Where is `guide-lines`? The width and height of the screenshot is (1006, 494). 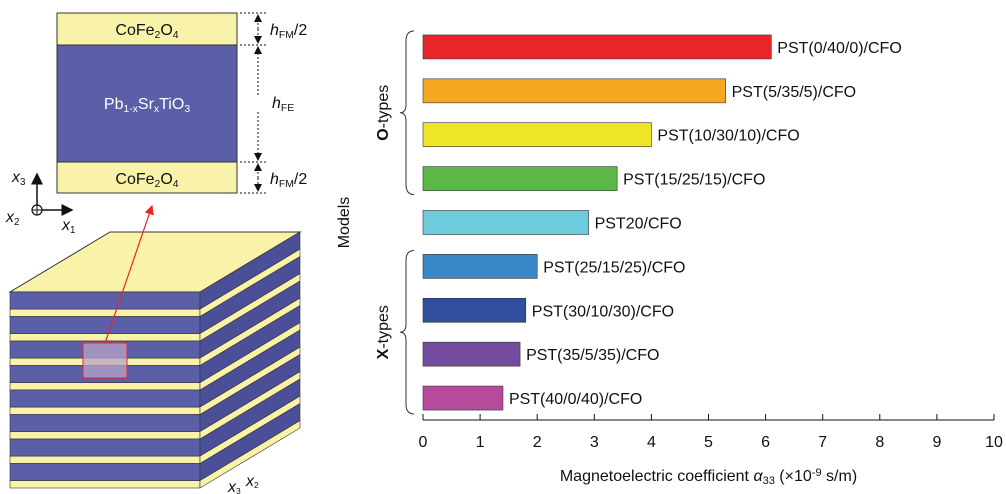 guide-lines is located at coordinates (254, 103).